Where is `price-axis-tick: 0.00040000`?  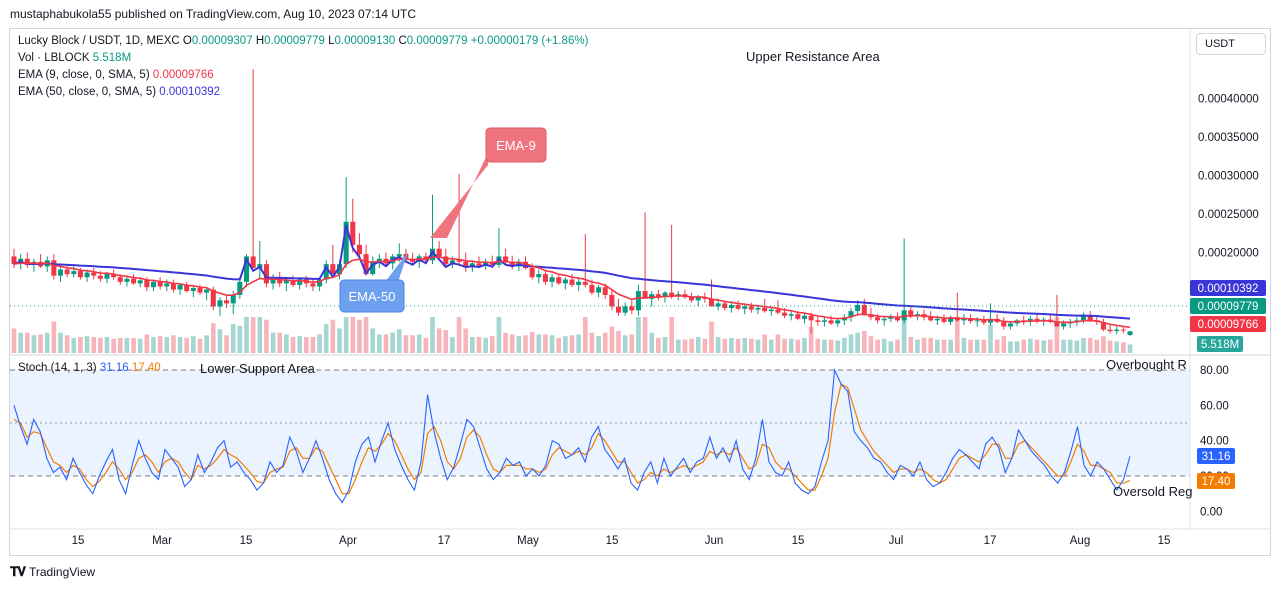 price-axis-tick: 0.00040000 is located at coordinates (1228, 100).